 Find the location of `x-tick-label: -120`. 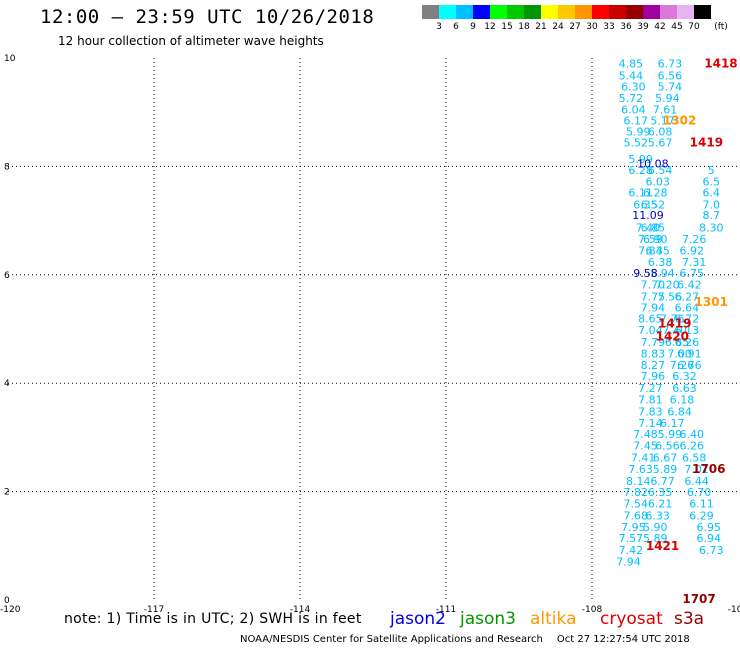

x-tick-label: -120 is located at coordinates (10, 610).